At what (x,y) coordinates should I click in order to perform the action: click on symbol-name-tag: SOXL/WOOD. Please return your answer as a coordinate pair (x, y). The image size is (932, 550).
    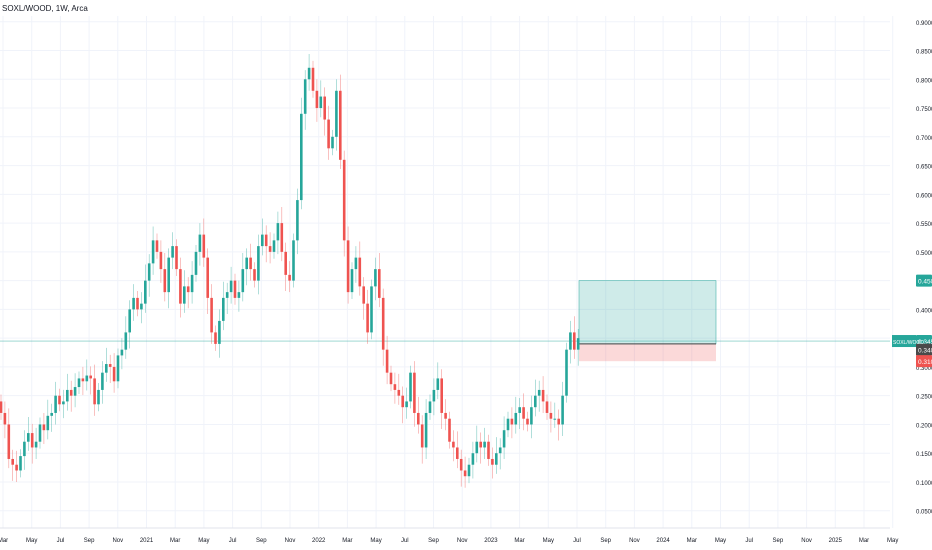
    Looking at the image, I should click on (908, 343).